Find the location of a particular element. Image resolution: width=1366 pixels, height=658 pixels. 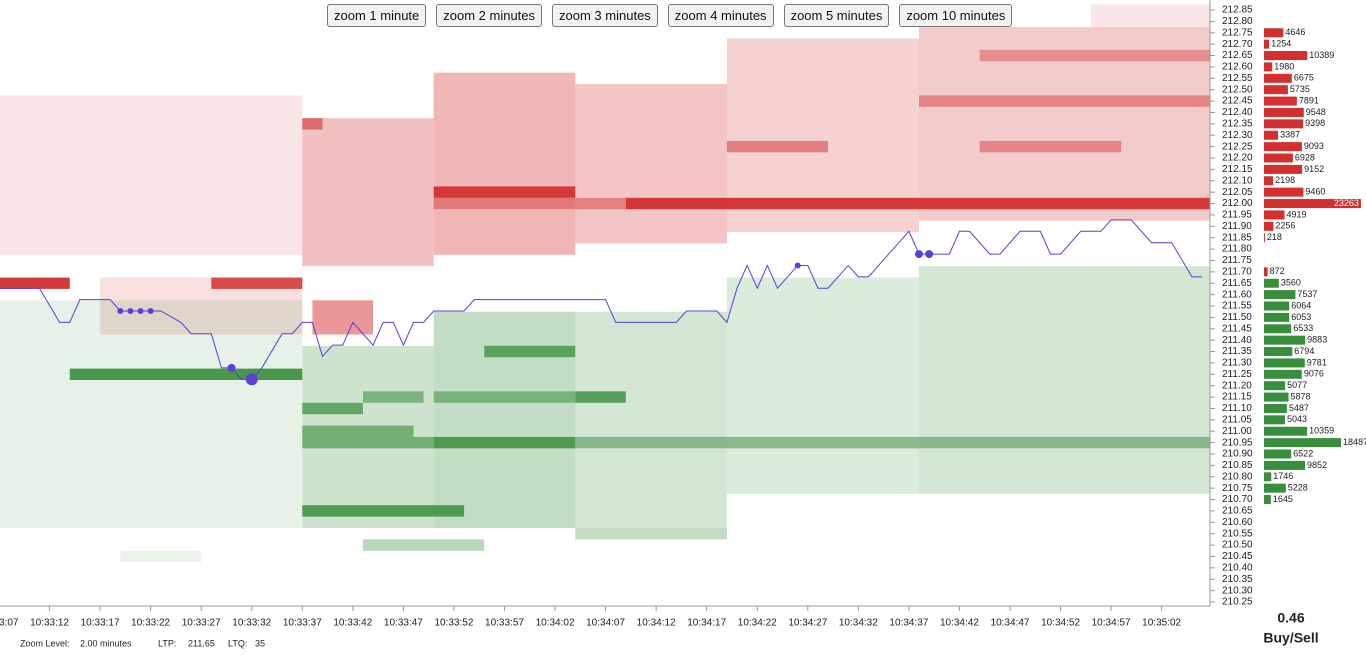

book-value: 9093 is located at coordinates (1314, 146).